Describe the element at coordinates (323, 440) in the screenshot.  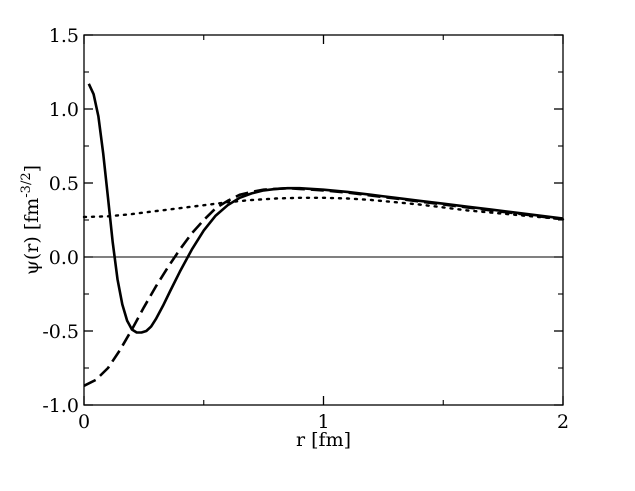
I see `x-axis-label: r [fm]` at that location.